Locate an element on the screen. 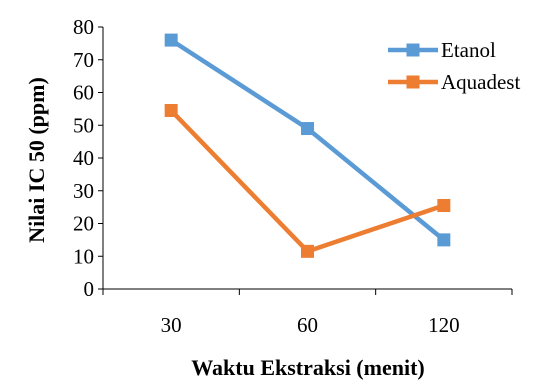 The height and width of the screenshot is (381, 549). x-tick-label: 60 is located at coordinates (307, 325).